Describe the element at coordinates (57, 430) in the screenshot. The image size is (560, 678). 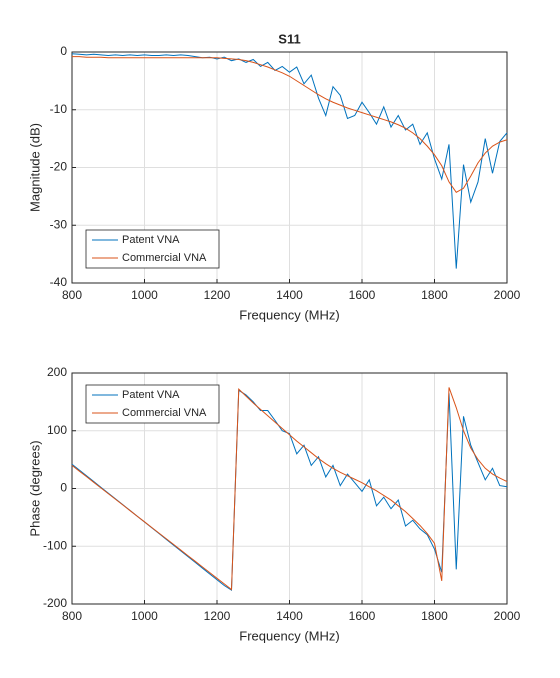
I see `y-tick-label: 100` at that location.